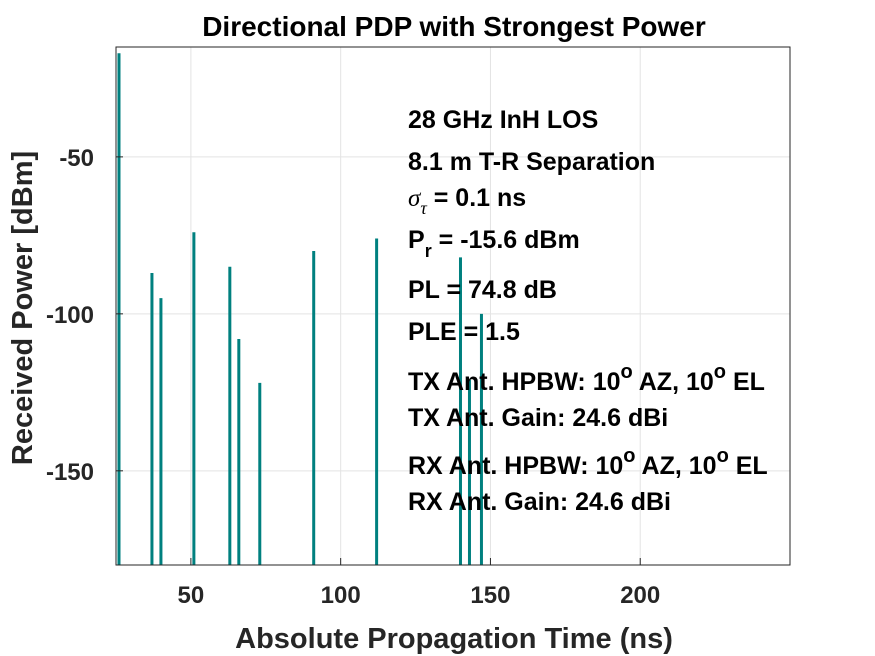 Image resolution: width=875 pixels, height=656 pixels. I want to click on pr-symbol: P, so click(416, 240).